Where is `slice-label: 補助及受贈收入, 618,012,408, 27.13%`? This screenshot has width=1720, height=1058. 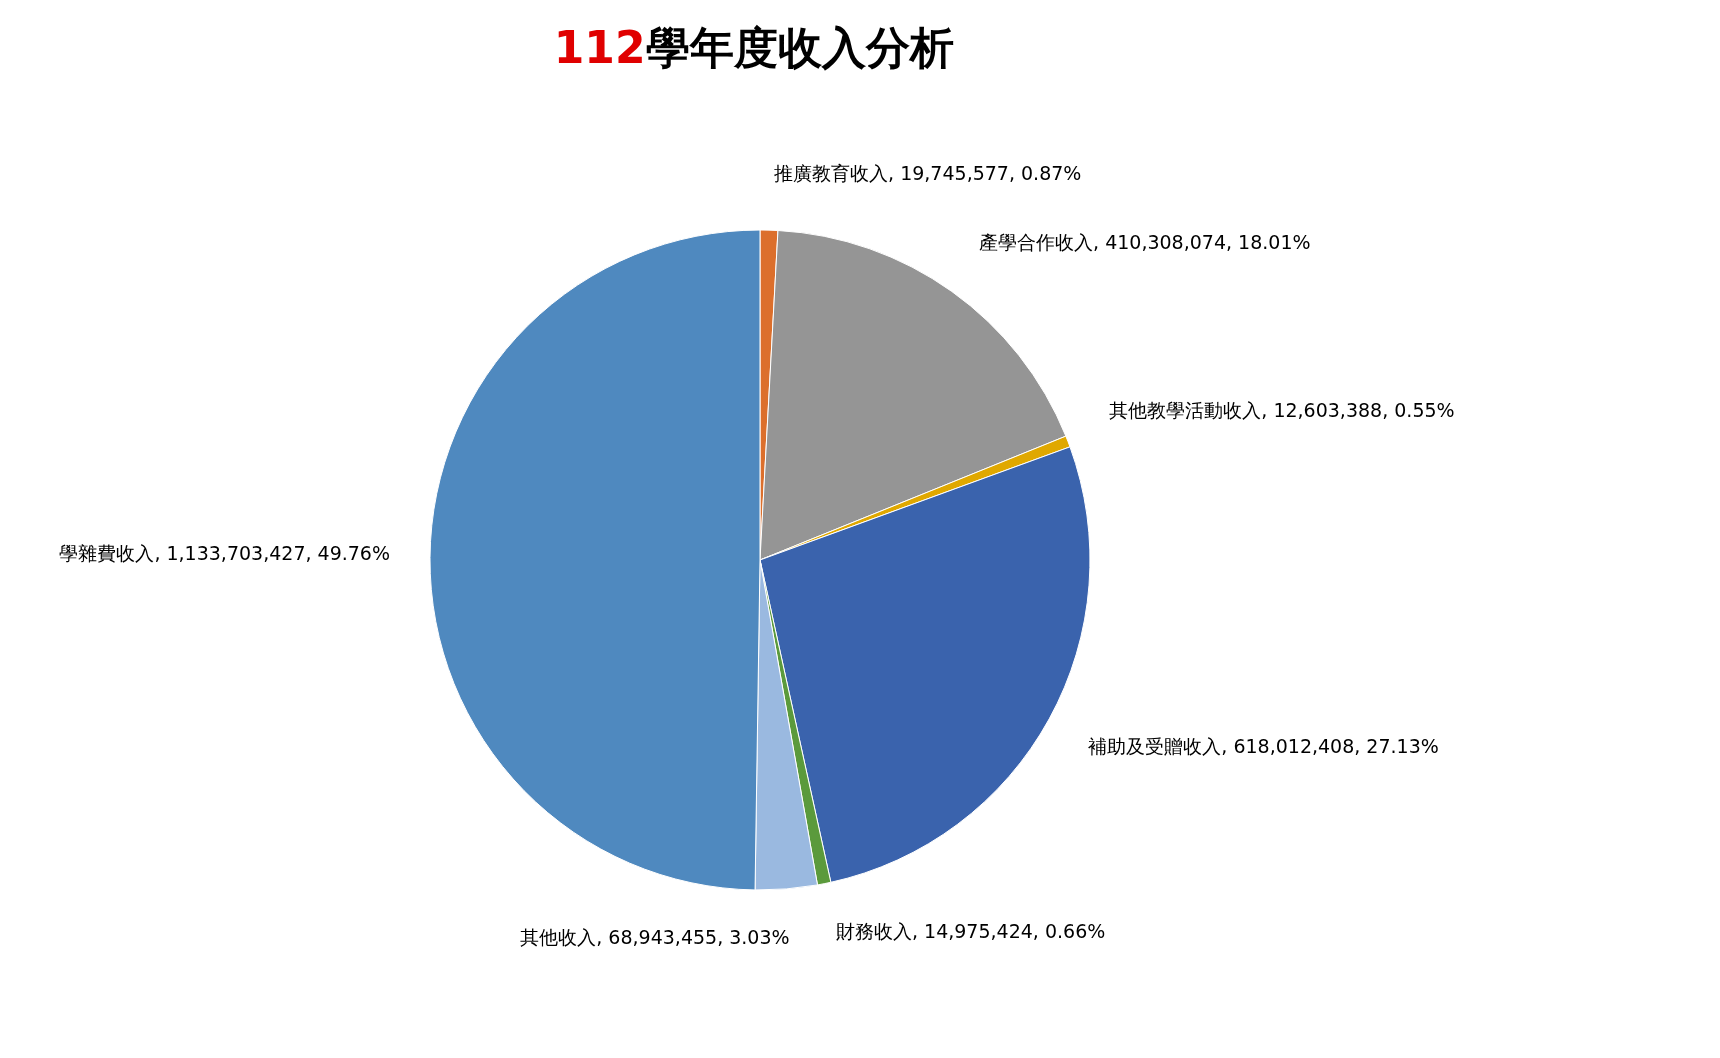 slice-label: 補助及受贈收入, 618,012,408, 27.13% is located at coordinates (1263, 746).